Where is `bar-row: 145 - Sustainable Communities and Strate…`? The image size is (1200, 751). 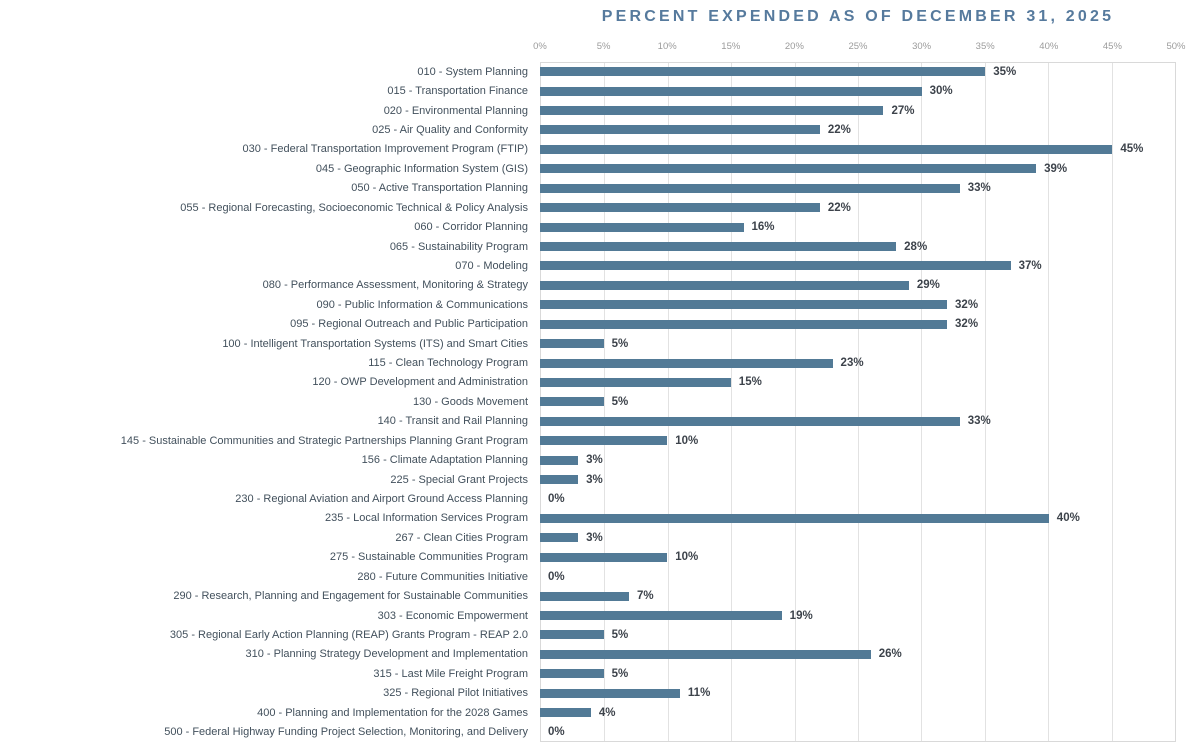 bar-row: 145 - Sustainable Communities and Strate… is located at coordinates (600, 440).